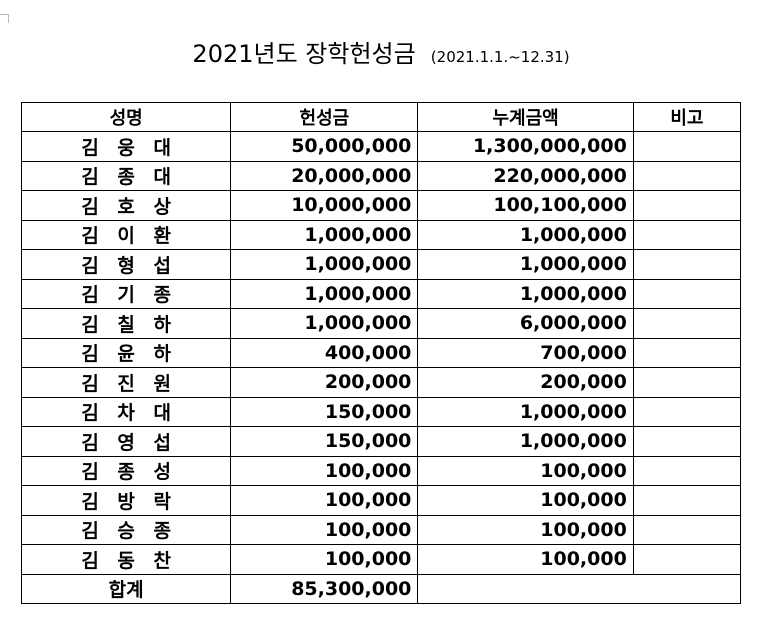 Image resolution: width=762 pixels, height=636 pixels. I want to click on table-row: 김 윤 하 400,000 700,000, so click(381, 352).